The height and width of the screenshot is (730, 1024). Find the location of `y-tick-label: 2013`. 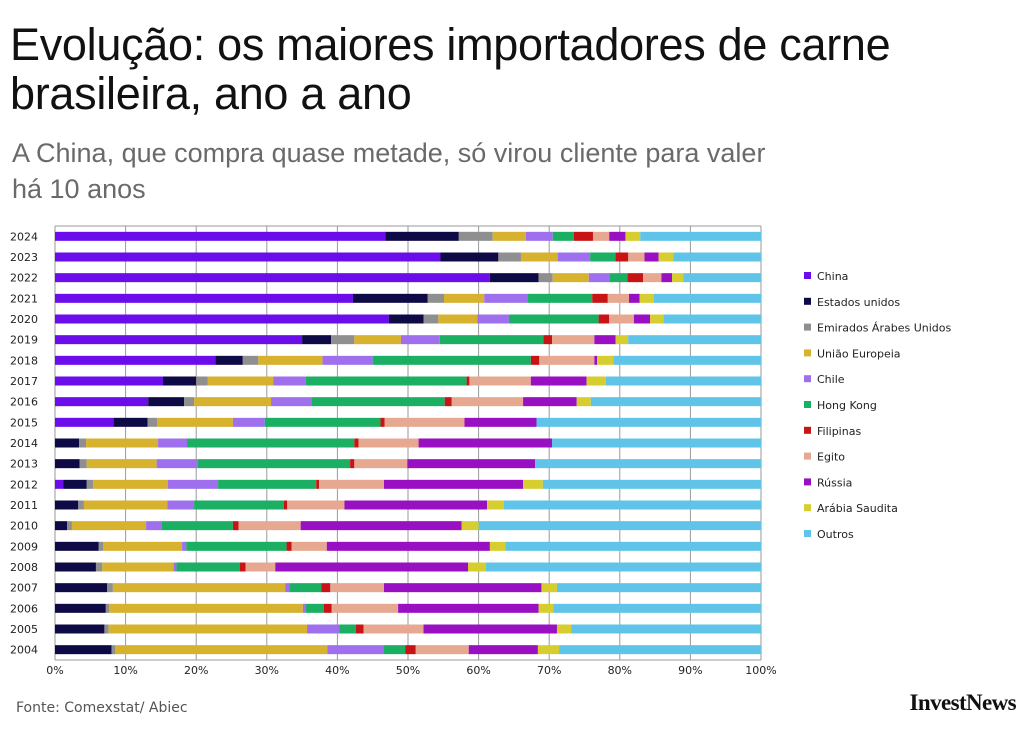

y-tick-label: 2013 is located at coordinates (24, 464).